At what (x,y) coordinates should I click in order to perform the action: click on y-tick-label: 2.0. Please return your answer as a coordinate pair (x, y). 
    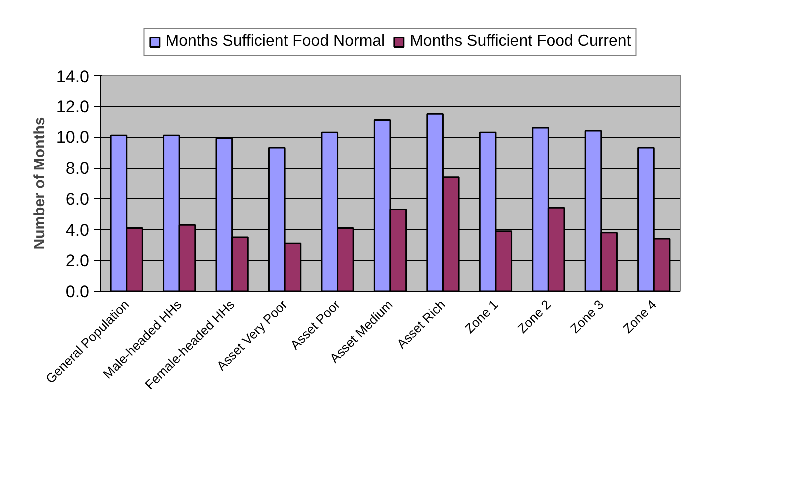
    Looking at the image, I should click on (78, 261).